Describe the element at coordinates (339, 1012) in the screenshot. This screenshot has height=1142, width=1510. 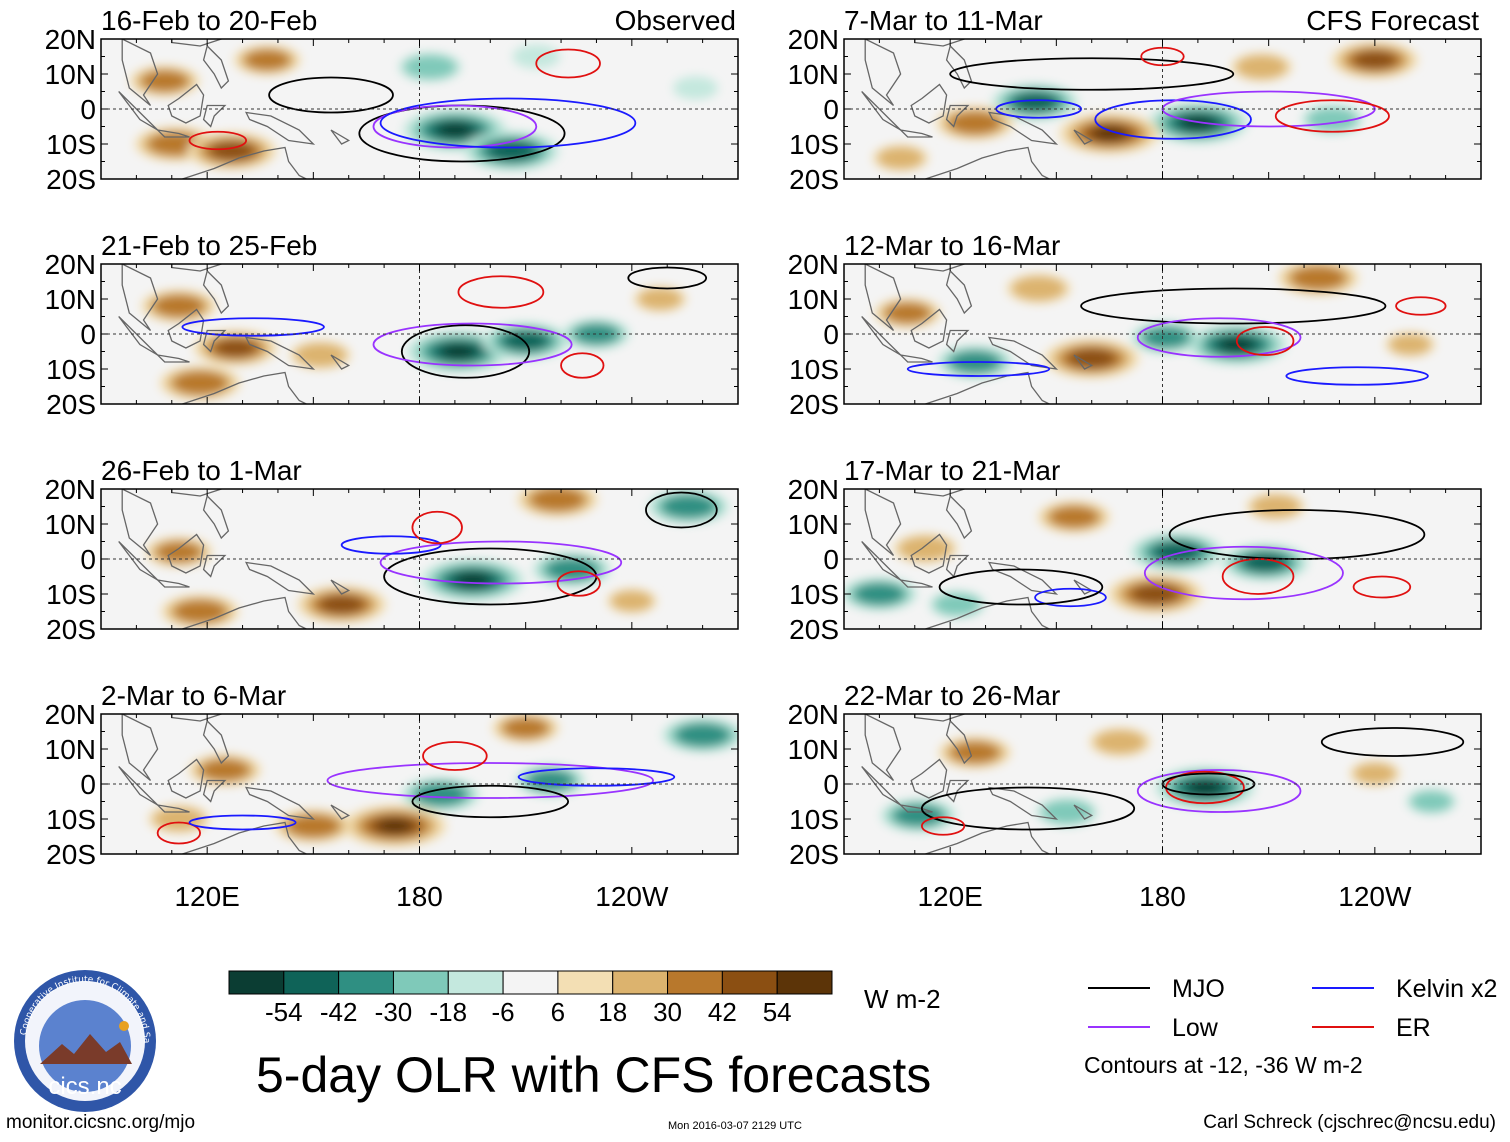
I see `colorbar-tick-label: -42` at that location.